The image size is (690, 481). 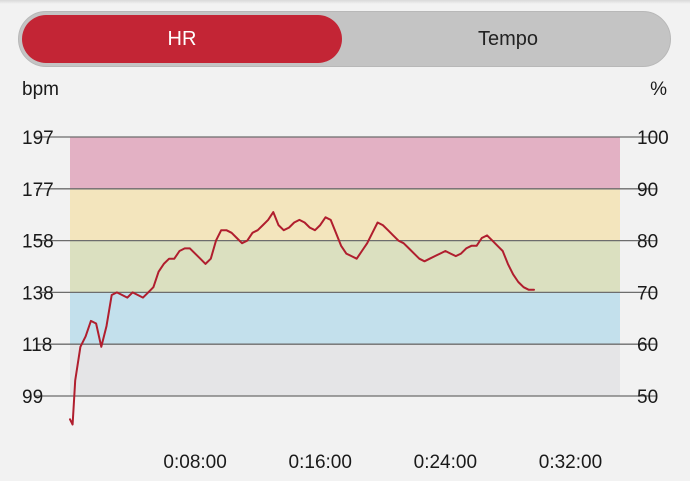 What do you see at coordinates (38, 138) in the screenshot?
I see `left-tick-label: 197` at bounding box center [38, 138].